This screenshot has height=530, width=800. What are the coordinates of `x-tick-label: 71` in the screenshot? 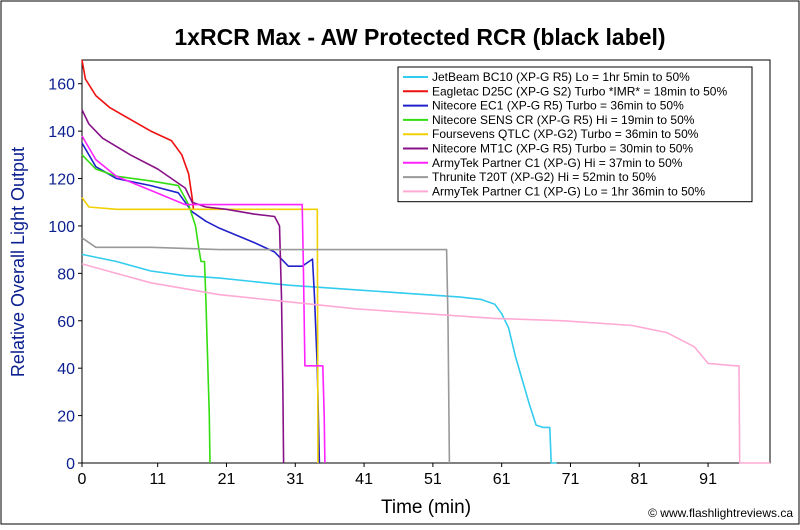 It's located at (571, 479).